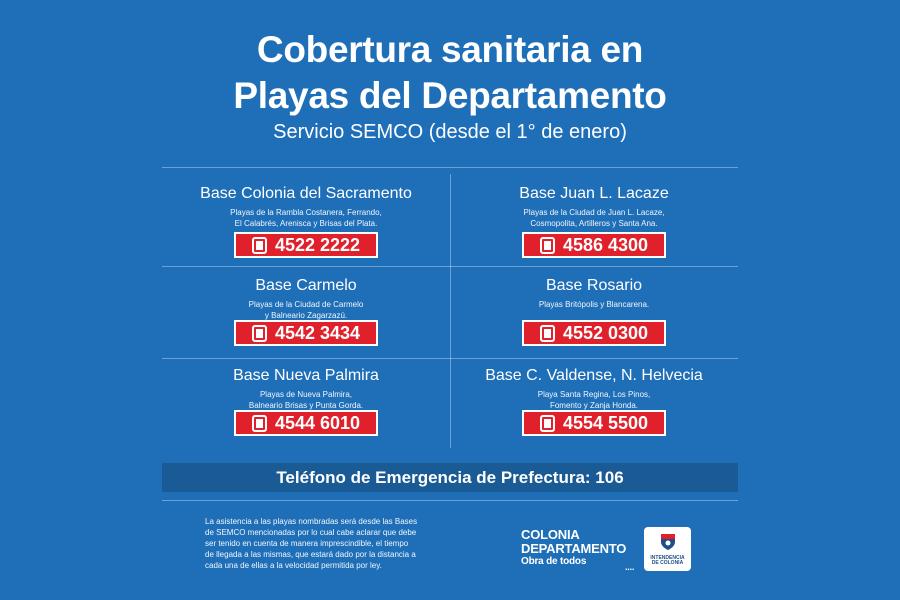 The height and width of the screenshot is (600, 900). Describe the element at coordinates (306, 375) in the screenshot. I see `base-name: Base Nueva Palmira` at that location.